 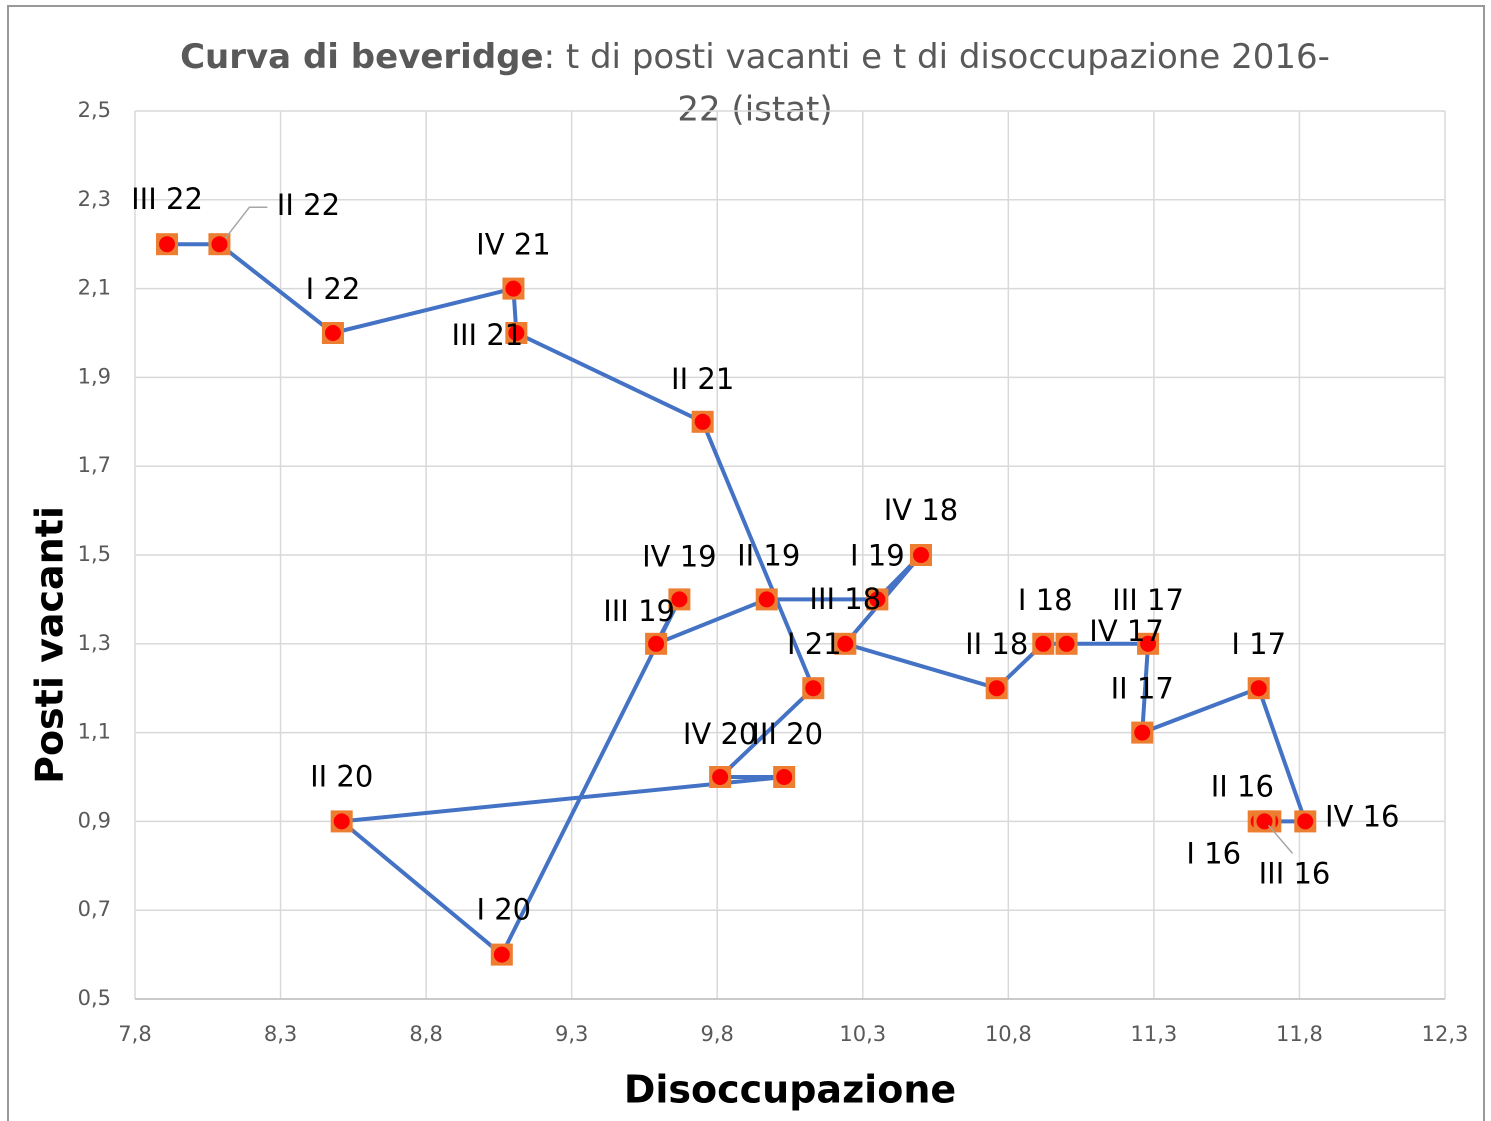 What do you see at coordinates (877, 555) in the screenshot?
I see `data-label: I 19` at bounding box center [877, 555].